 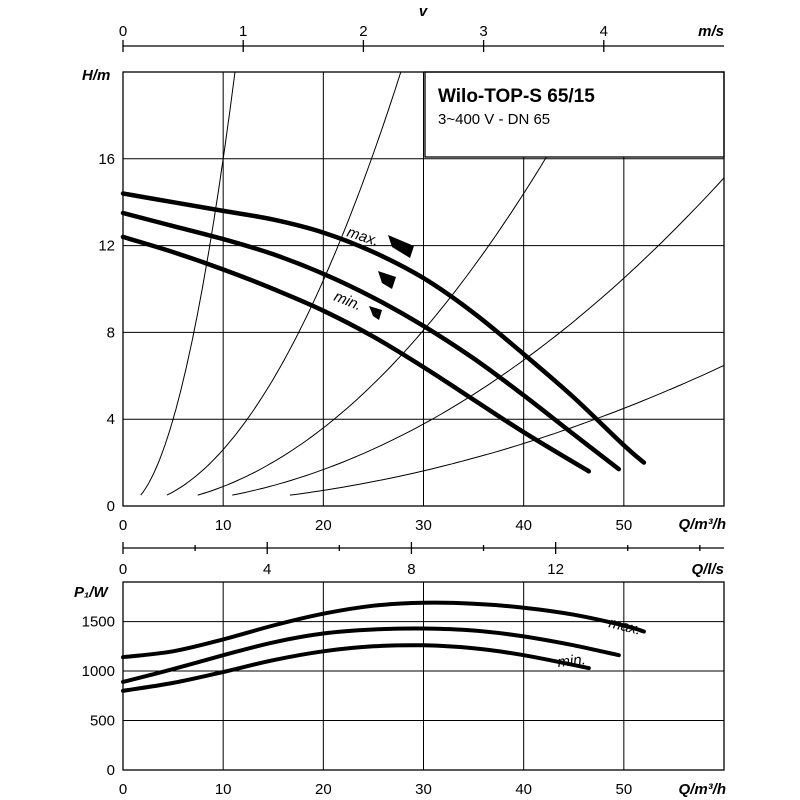 What do you see at coordinates (516, 96) in the screenshot?
I see `chart-title: Wilo-TOP-S 65/15` at bounding box center [516, 96].